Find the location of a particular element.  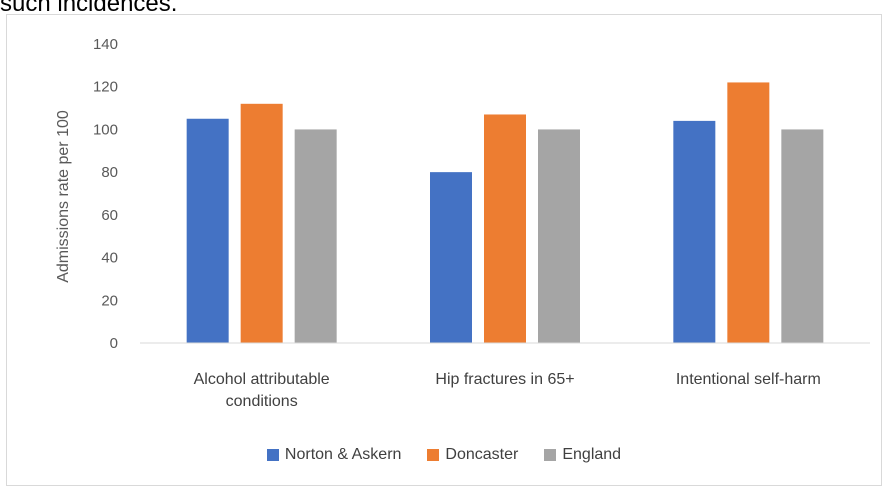

legend: Norton & Askern Doncaster England is located at coordinates (444, 455).